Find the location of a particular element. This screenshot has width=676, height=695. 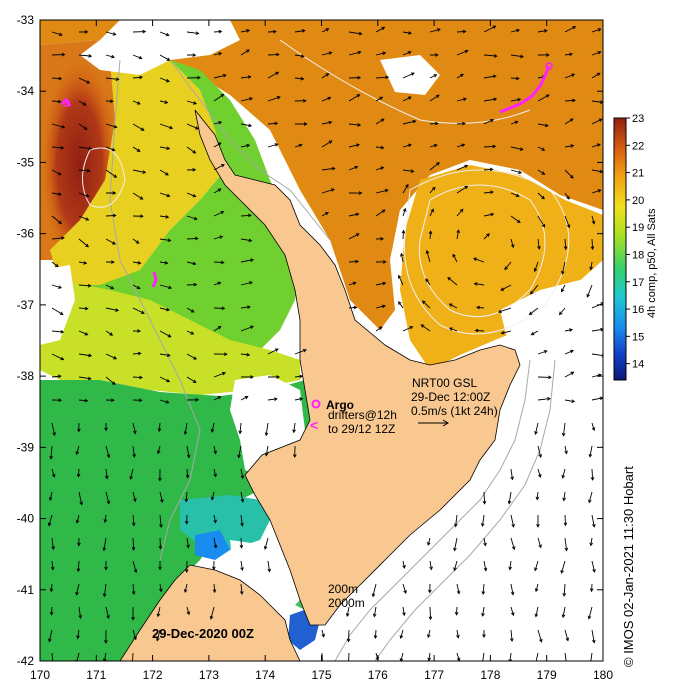

nrt-label-line2: 29-Dec 12:00Z is located at coordinates (450, 397).